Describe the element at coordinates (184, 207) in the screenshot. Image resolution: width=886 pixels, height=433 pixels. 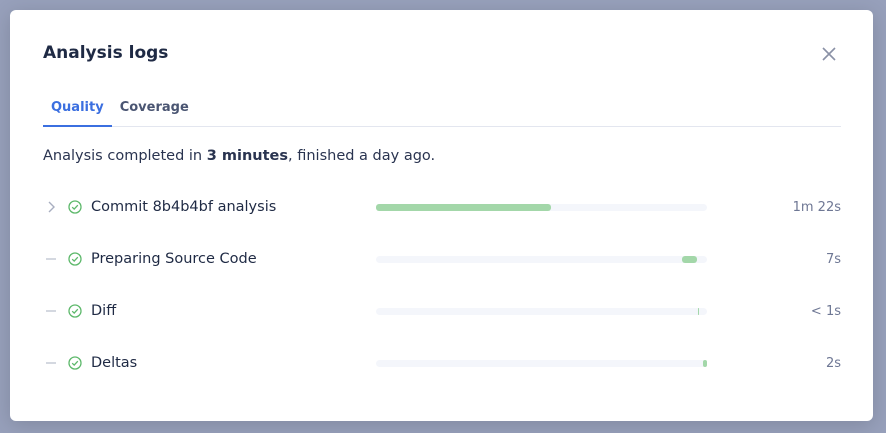
I see `log-row-label: Commit 8b4b4bf analysis` at that location.